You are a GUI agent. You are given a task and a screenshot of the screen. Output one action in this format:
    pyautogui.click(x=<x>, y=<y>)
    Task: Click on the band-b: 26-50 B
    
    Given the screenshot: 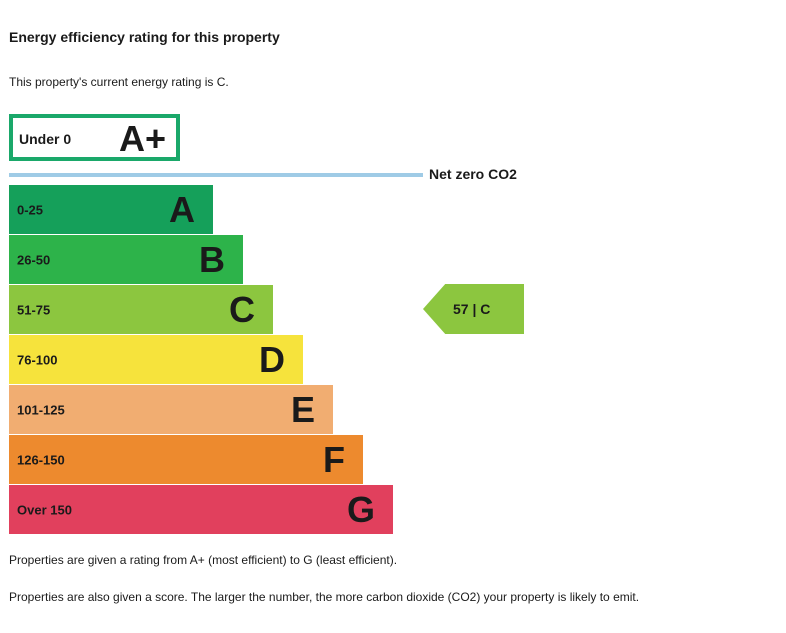 What is the action you would take?
    pyautogui.click(x=126, y=259)
    